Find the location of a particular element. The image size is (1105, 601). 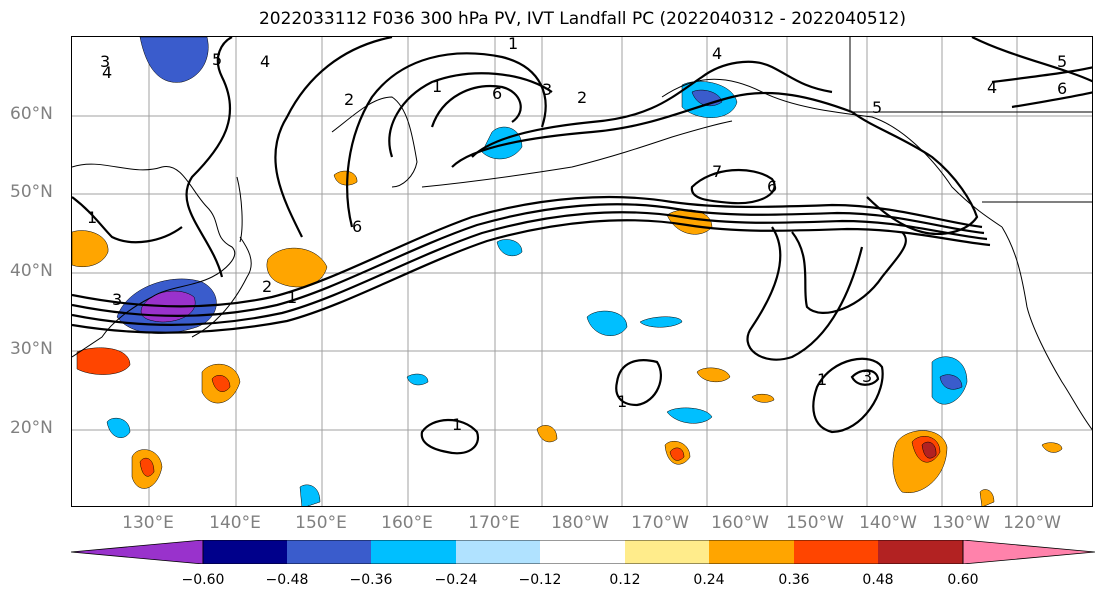

aleutians is located at coordinates (577, 154).